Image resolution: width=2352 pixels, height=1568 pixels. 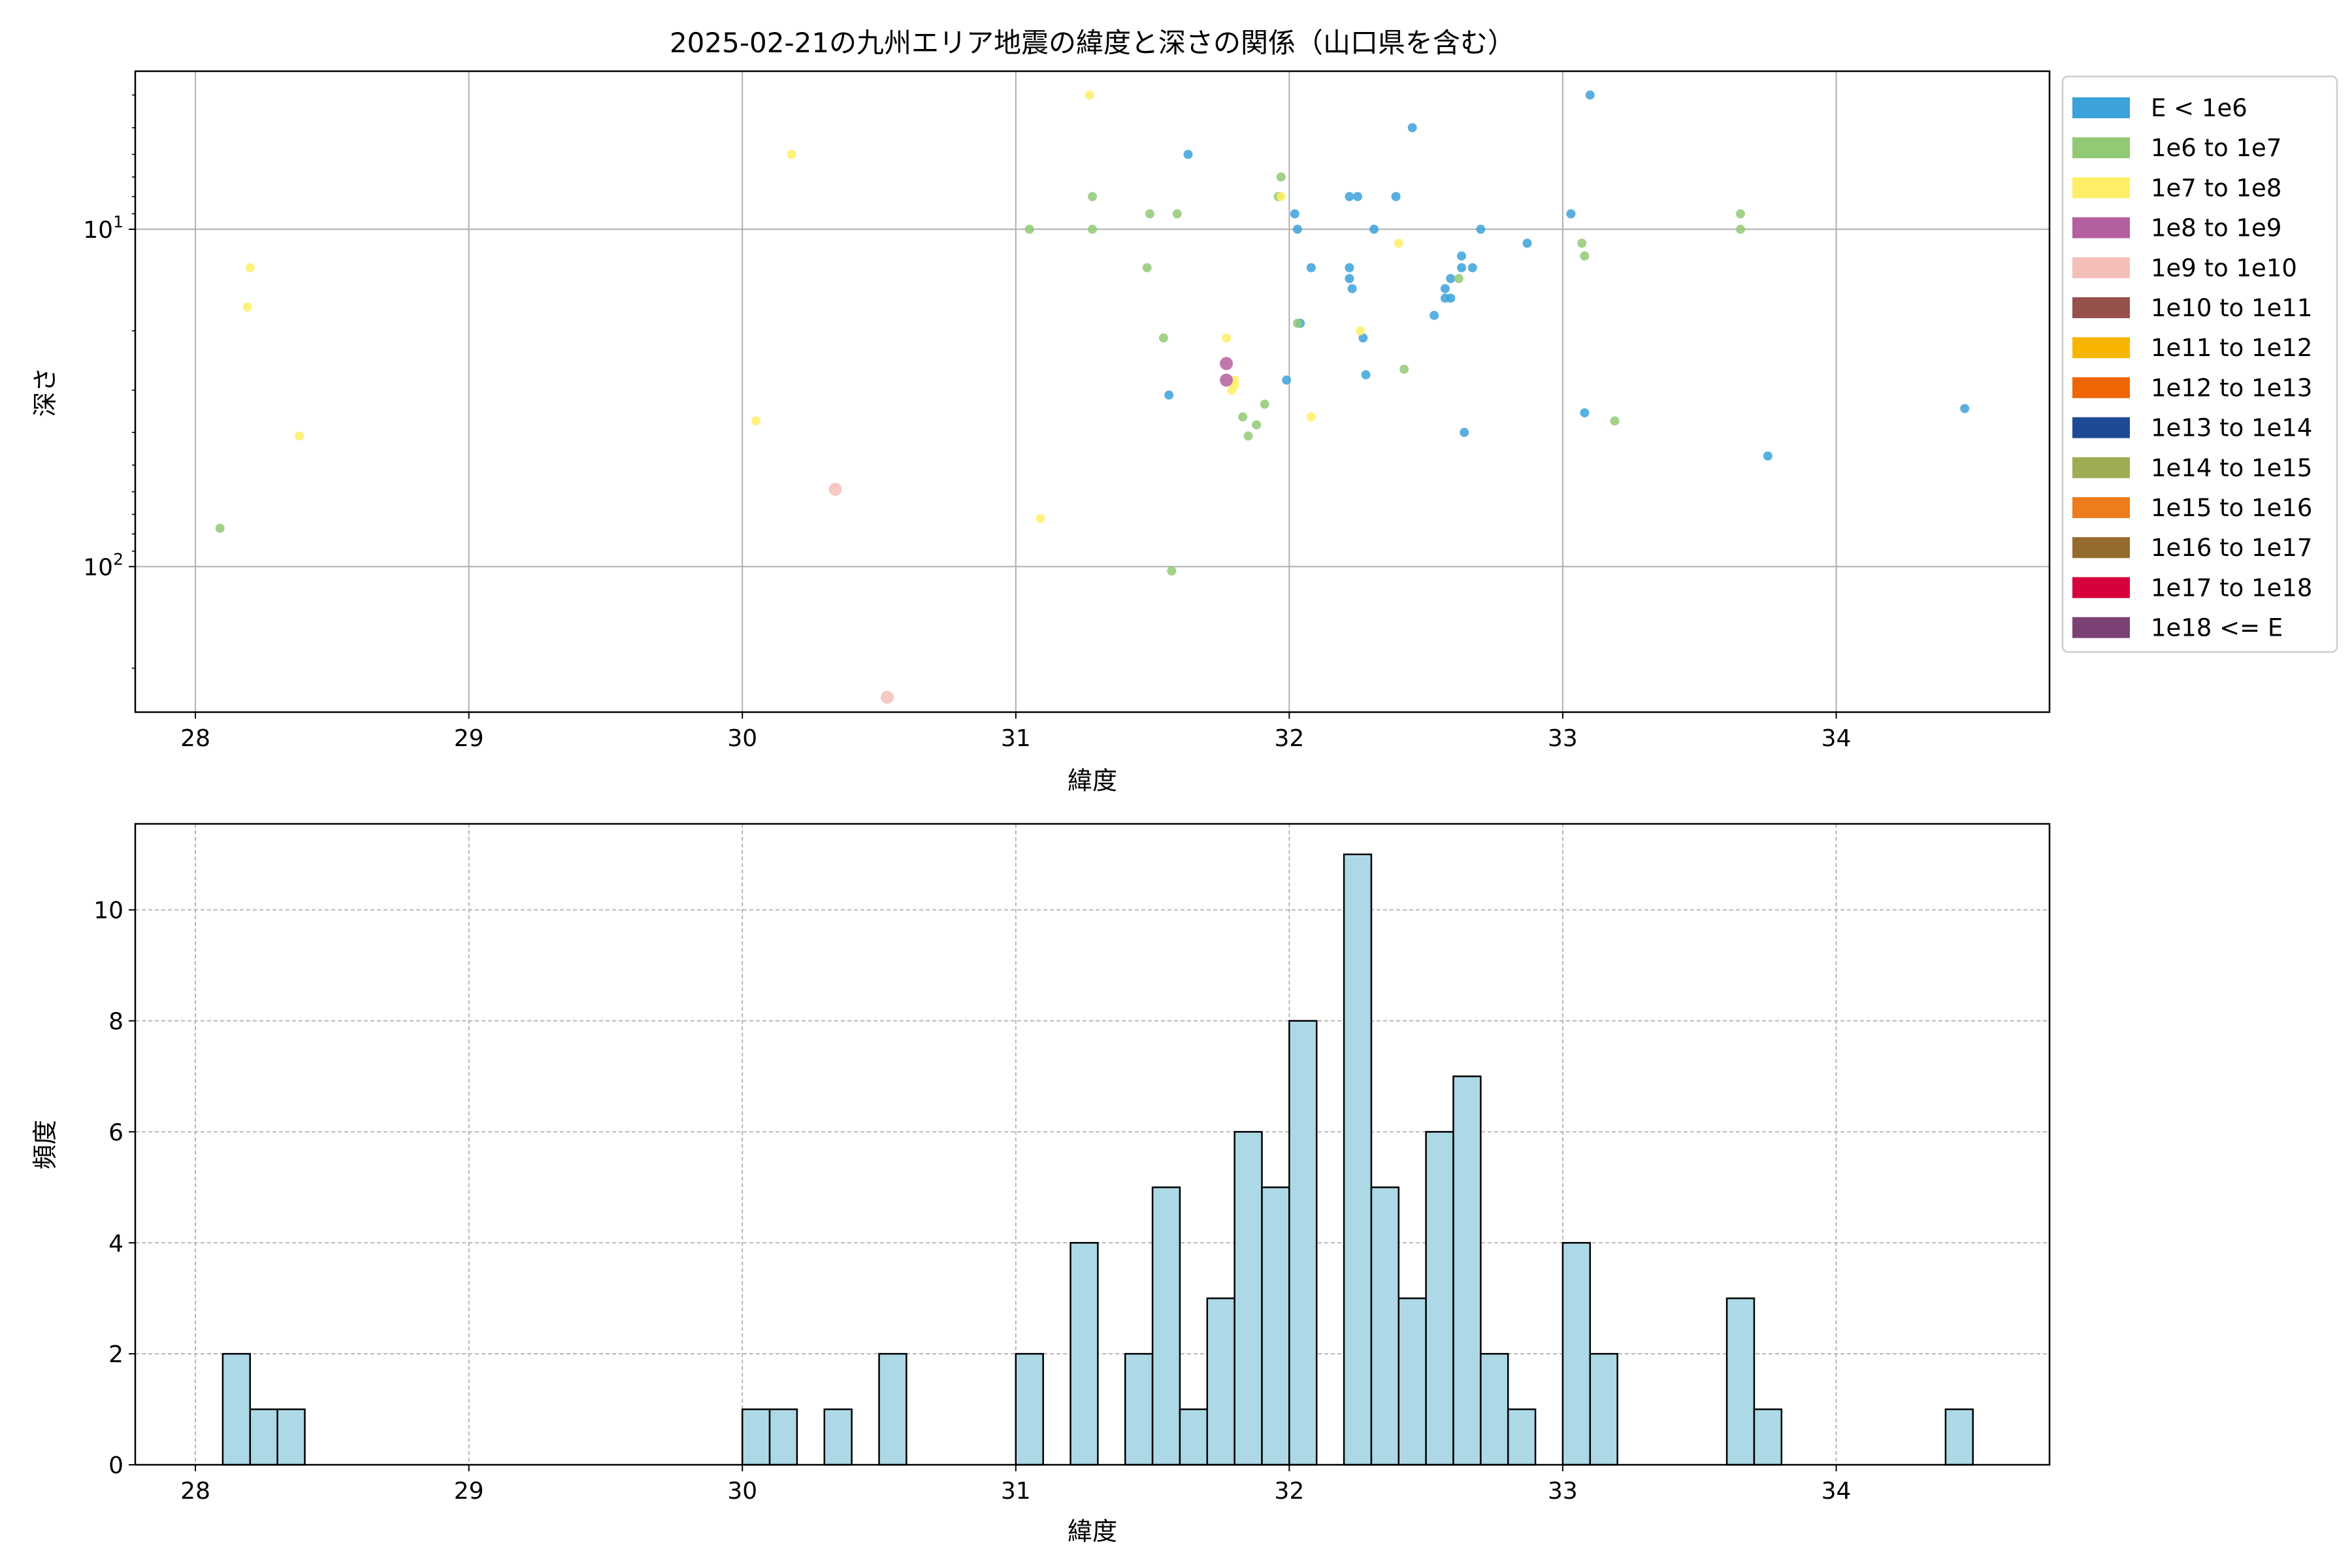 I want to click on histogram-y-tick-label: 6, so click(x=115, y=1132).